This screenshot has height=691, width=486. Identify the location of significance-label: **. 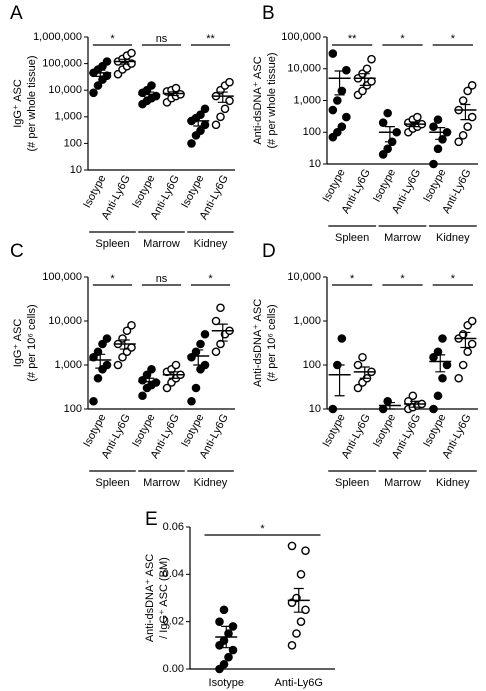
(352, 39).